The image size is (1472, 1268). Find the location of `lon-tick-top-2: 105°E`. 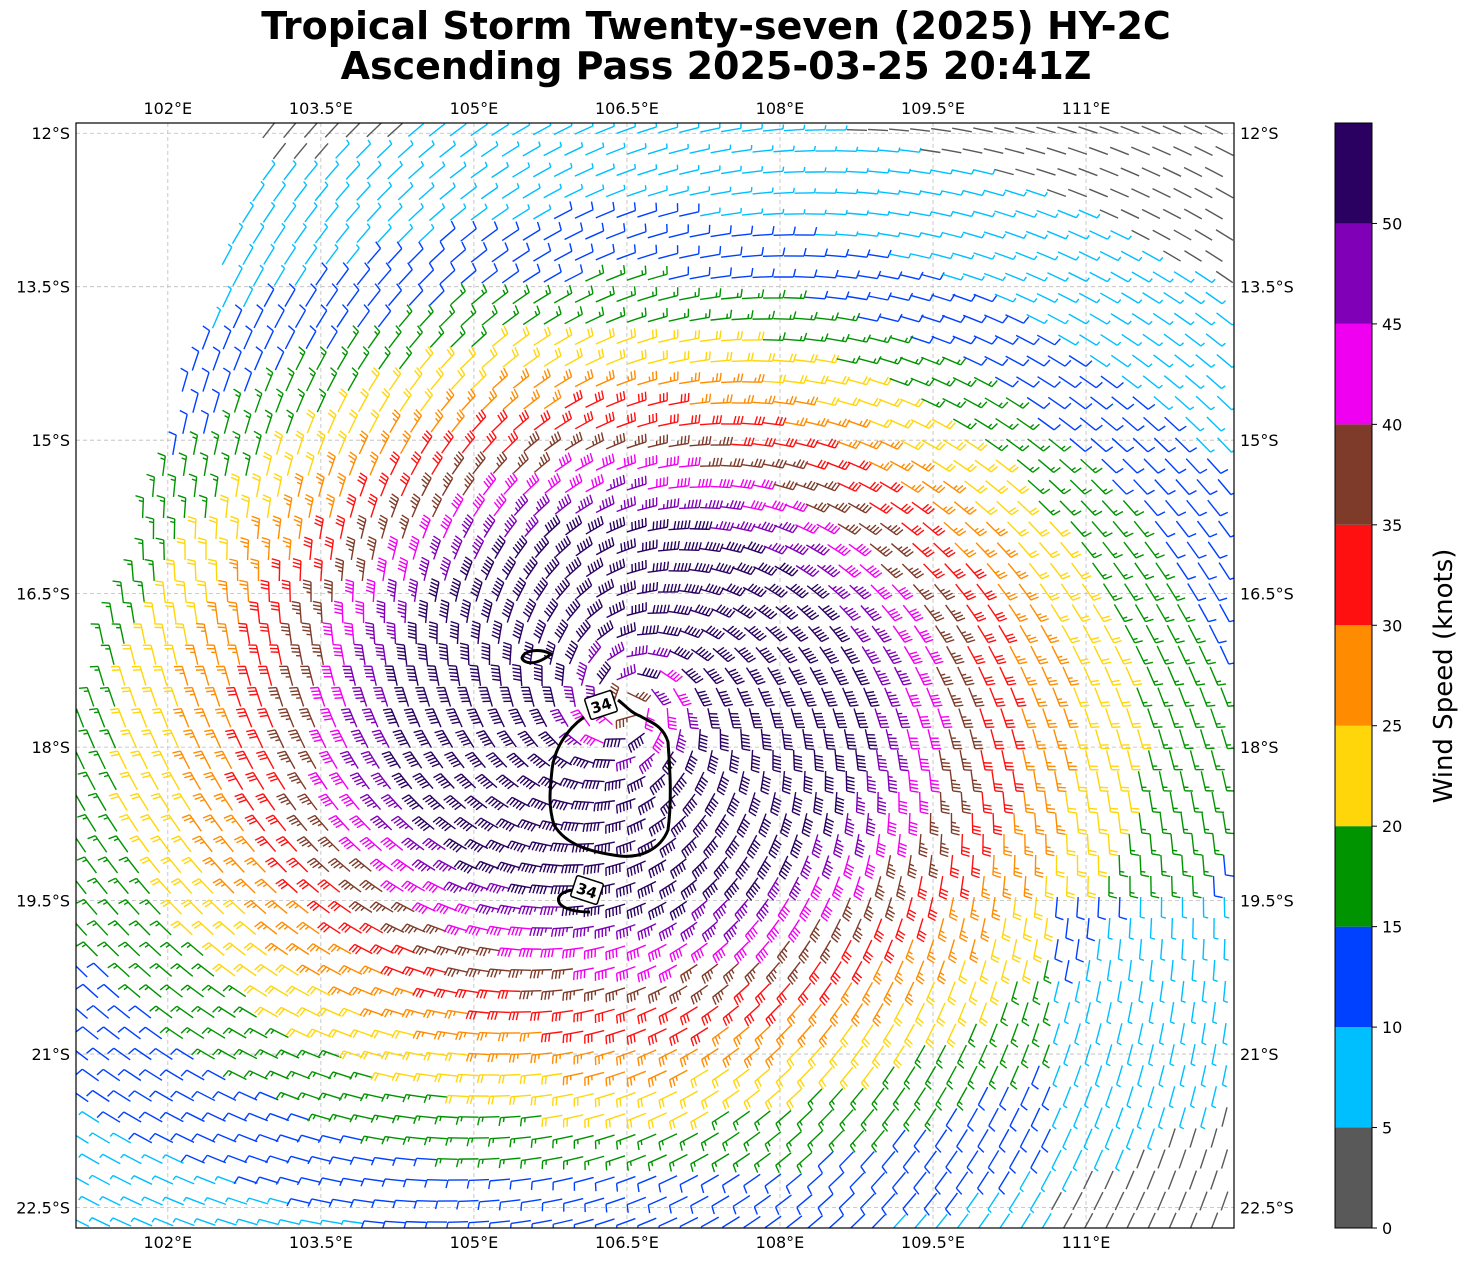

lon-tick-top-2: 105°E is located at coordinates (474, 108).